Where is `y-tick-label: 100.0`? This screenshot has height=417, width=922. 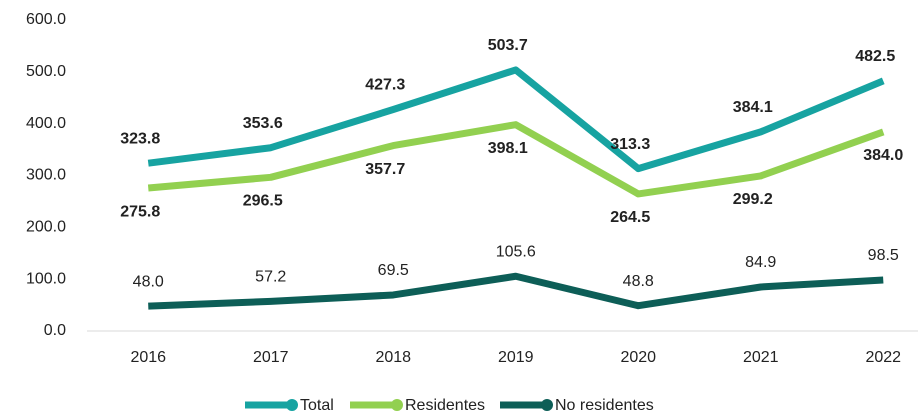
y-tick-label: 100.0 is located at coordinates (46, 278).